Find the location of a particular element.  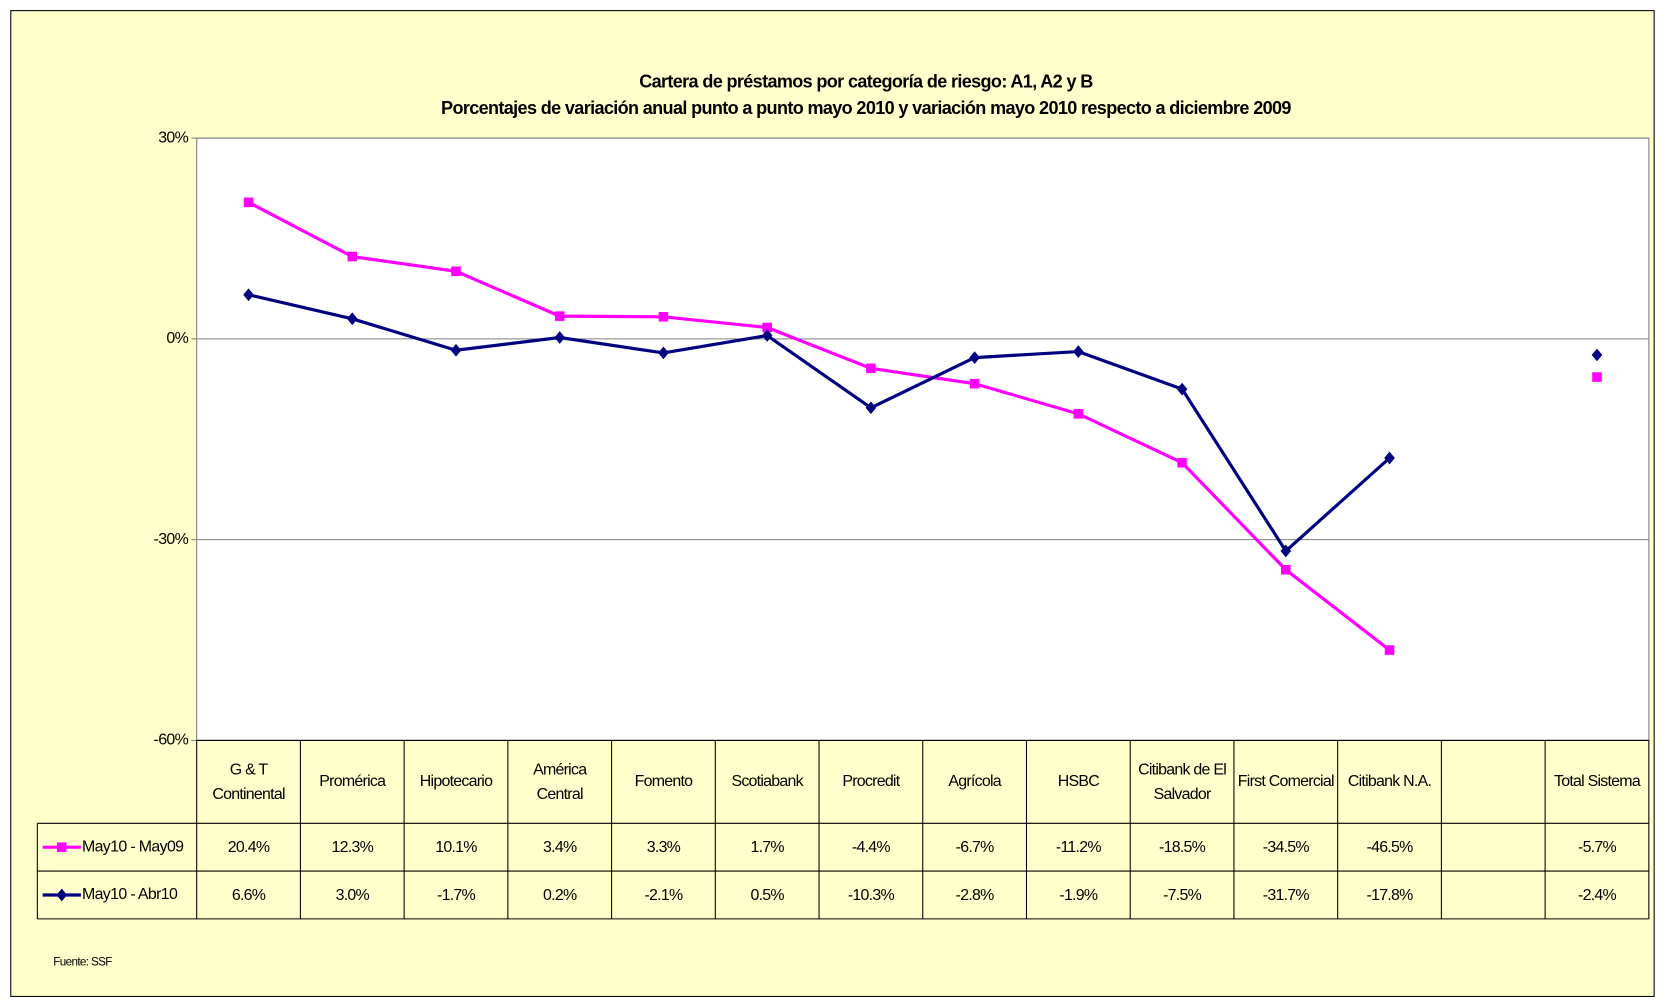

table-value-box: -31.7% is located at coordinates (1286, 894).